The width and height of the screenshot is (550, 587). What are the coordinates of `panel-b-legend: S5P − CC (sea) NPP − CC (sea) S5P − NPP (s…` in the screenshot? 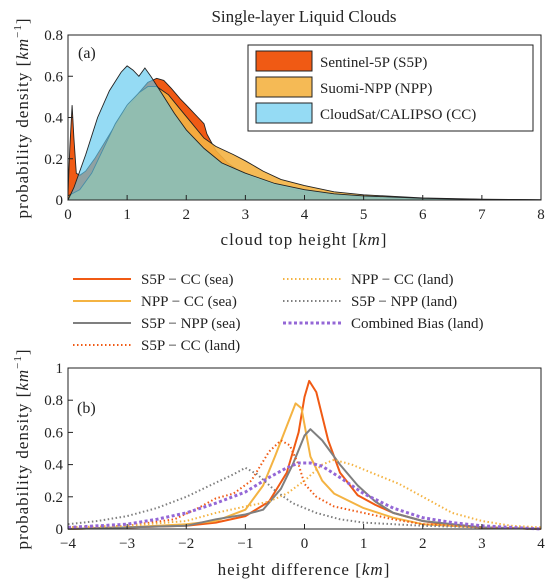 It's located at (278, 313).